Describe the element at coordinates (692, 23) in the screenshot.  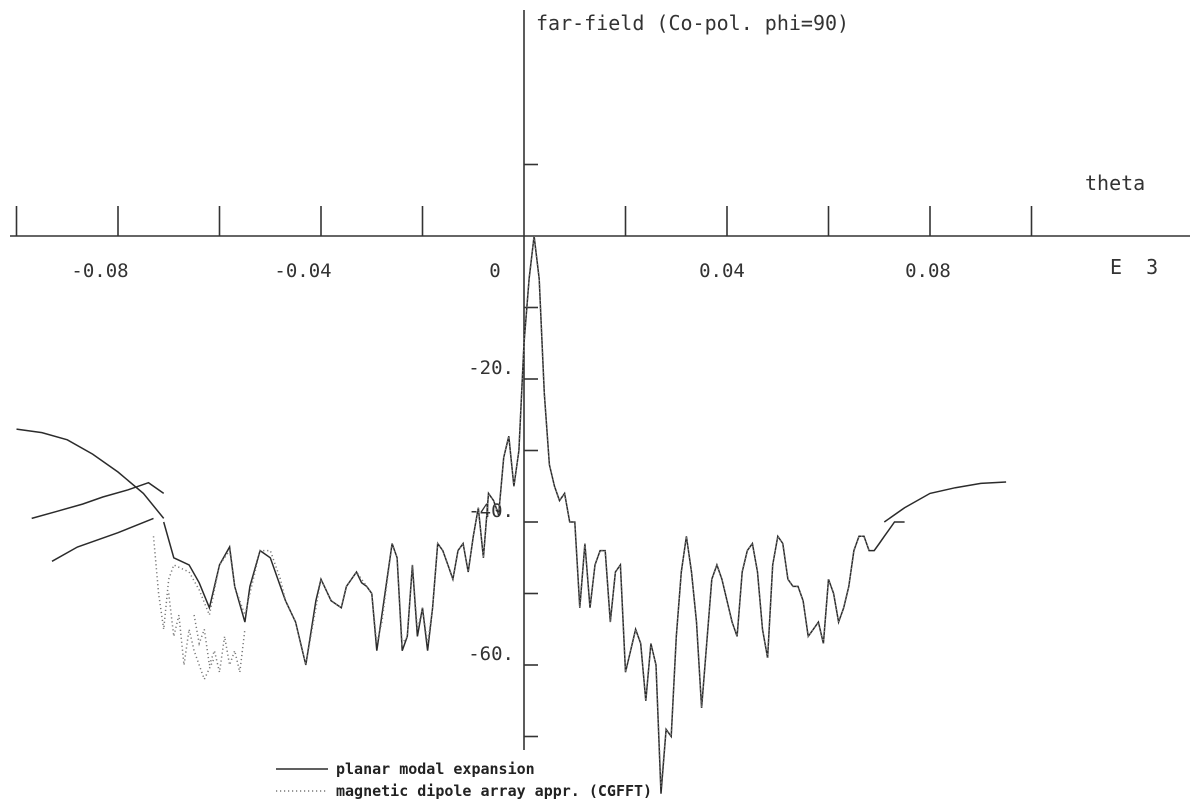
I see `chart-title: far-field (Co-pol. phi=90)` at that location.